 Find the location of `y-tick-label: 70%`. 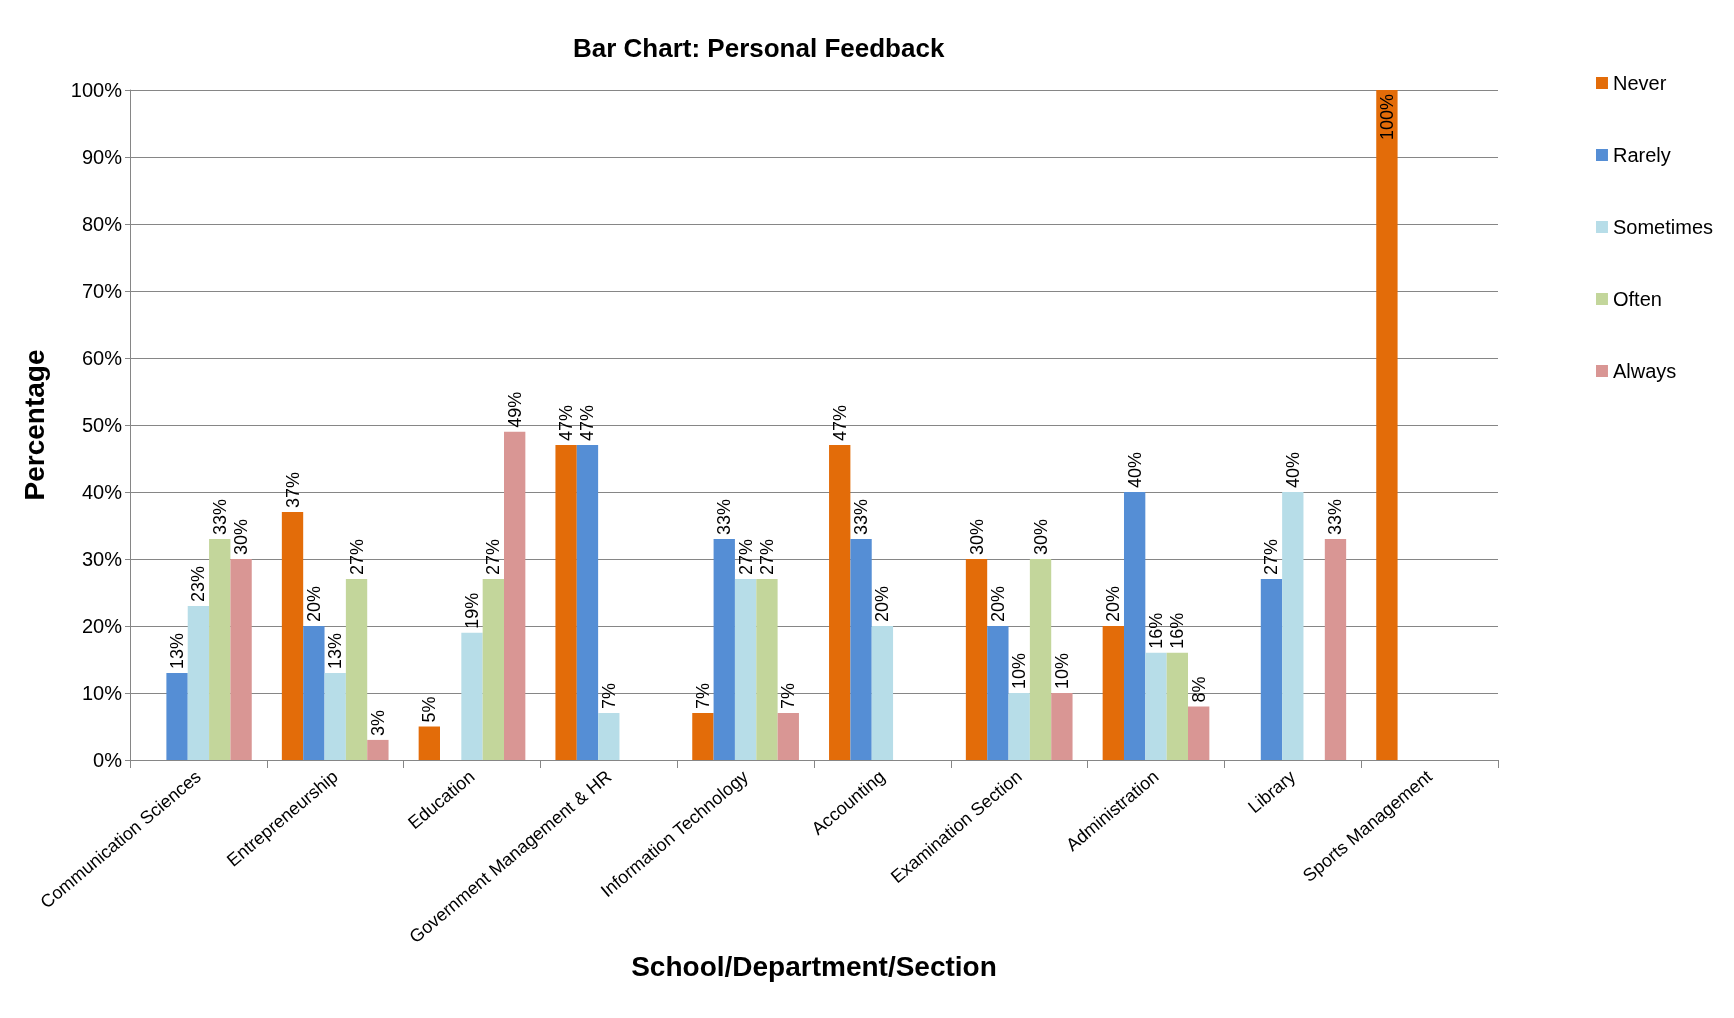

y-tick-label: 70% is located at coordinates (102, 291).